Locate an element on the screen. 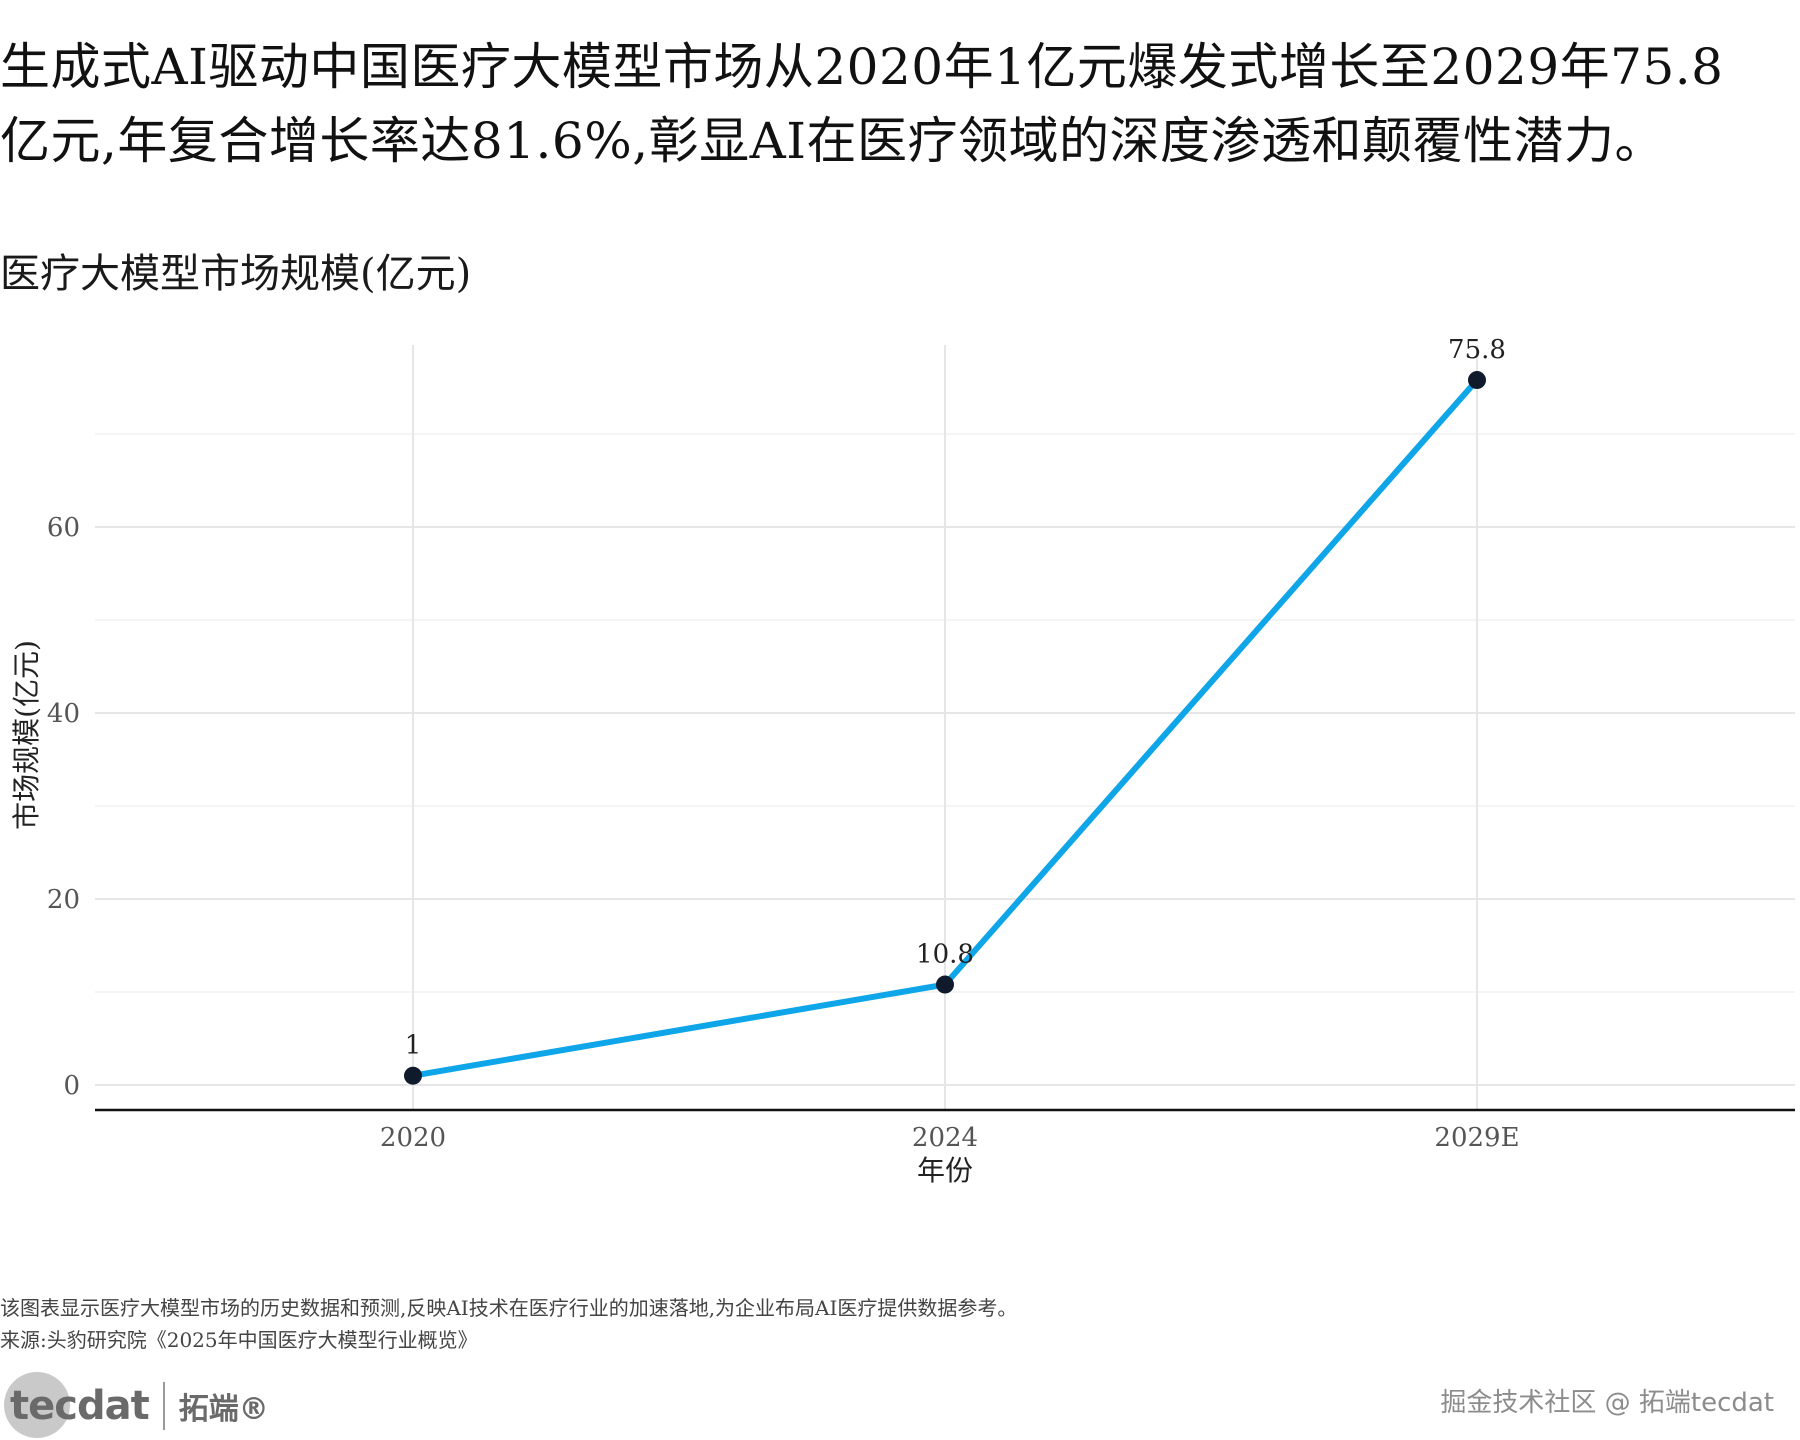 The width and height of the screenshot is (1800, 1440). chart-title: 医疗大模型市场规模(亿元) is located at coordinates (236, 274).